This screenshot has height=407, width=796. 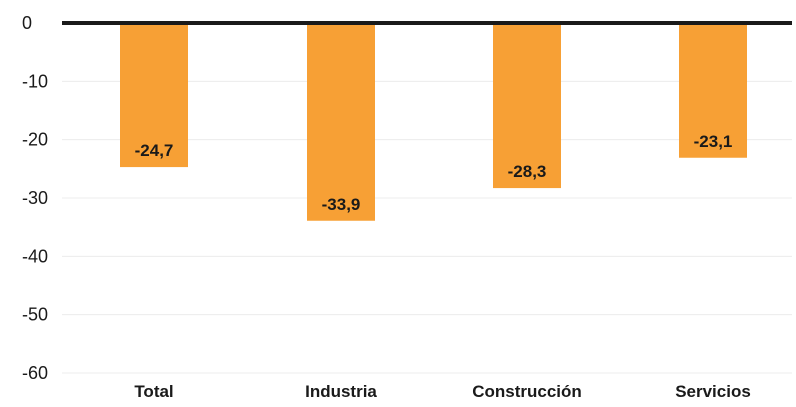 What do you see at coordinates (527, 391) in the screenshot?
I see `category-label: Construcción` at bounding box center [527, 391].